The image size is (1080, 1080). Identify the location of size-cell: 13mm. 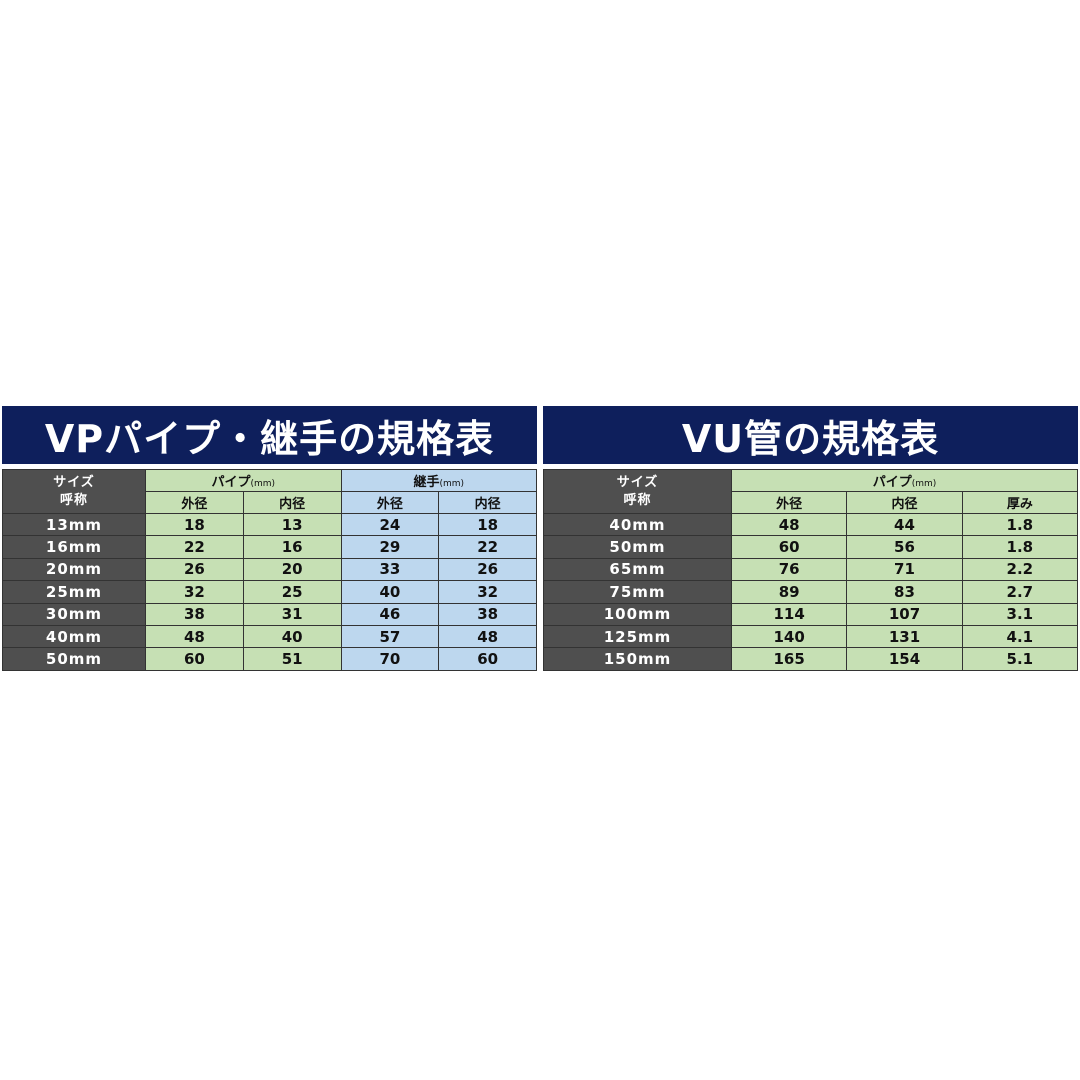
(74, 524).